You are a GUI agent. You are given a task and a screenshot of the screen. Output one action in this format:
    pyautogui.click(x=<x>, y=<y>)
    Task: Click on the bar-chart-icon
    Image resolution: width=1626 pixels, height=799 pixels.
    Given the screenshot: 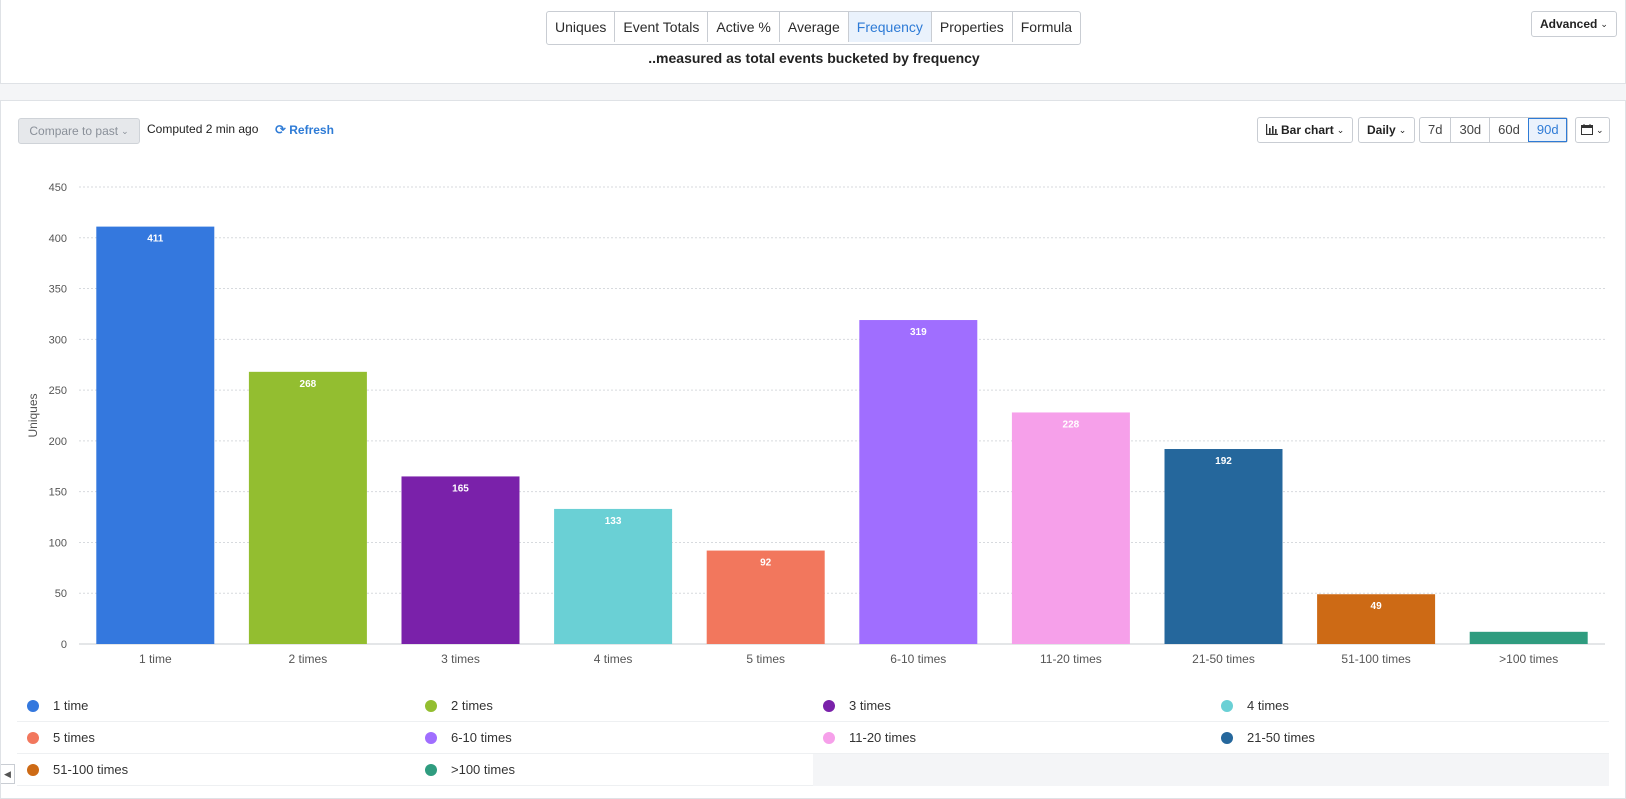 What is the action you would take?
    pyautogui.click(x=1272, y=129)
    